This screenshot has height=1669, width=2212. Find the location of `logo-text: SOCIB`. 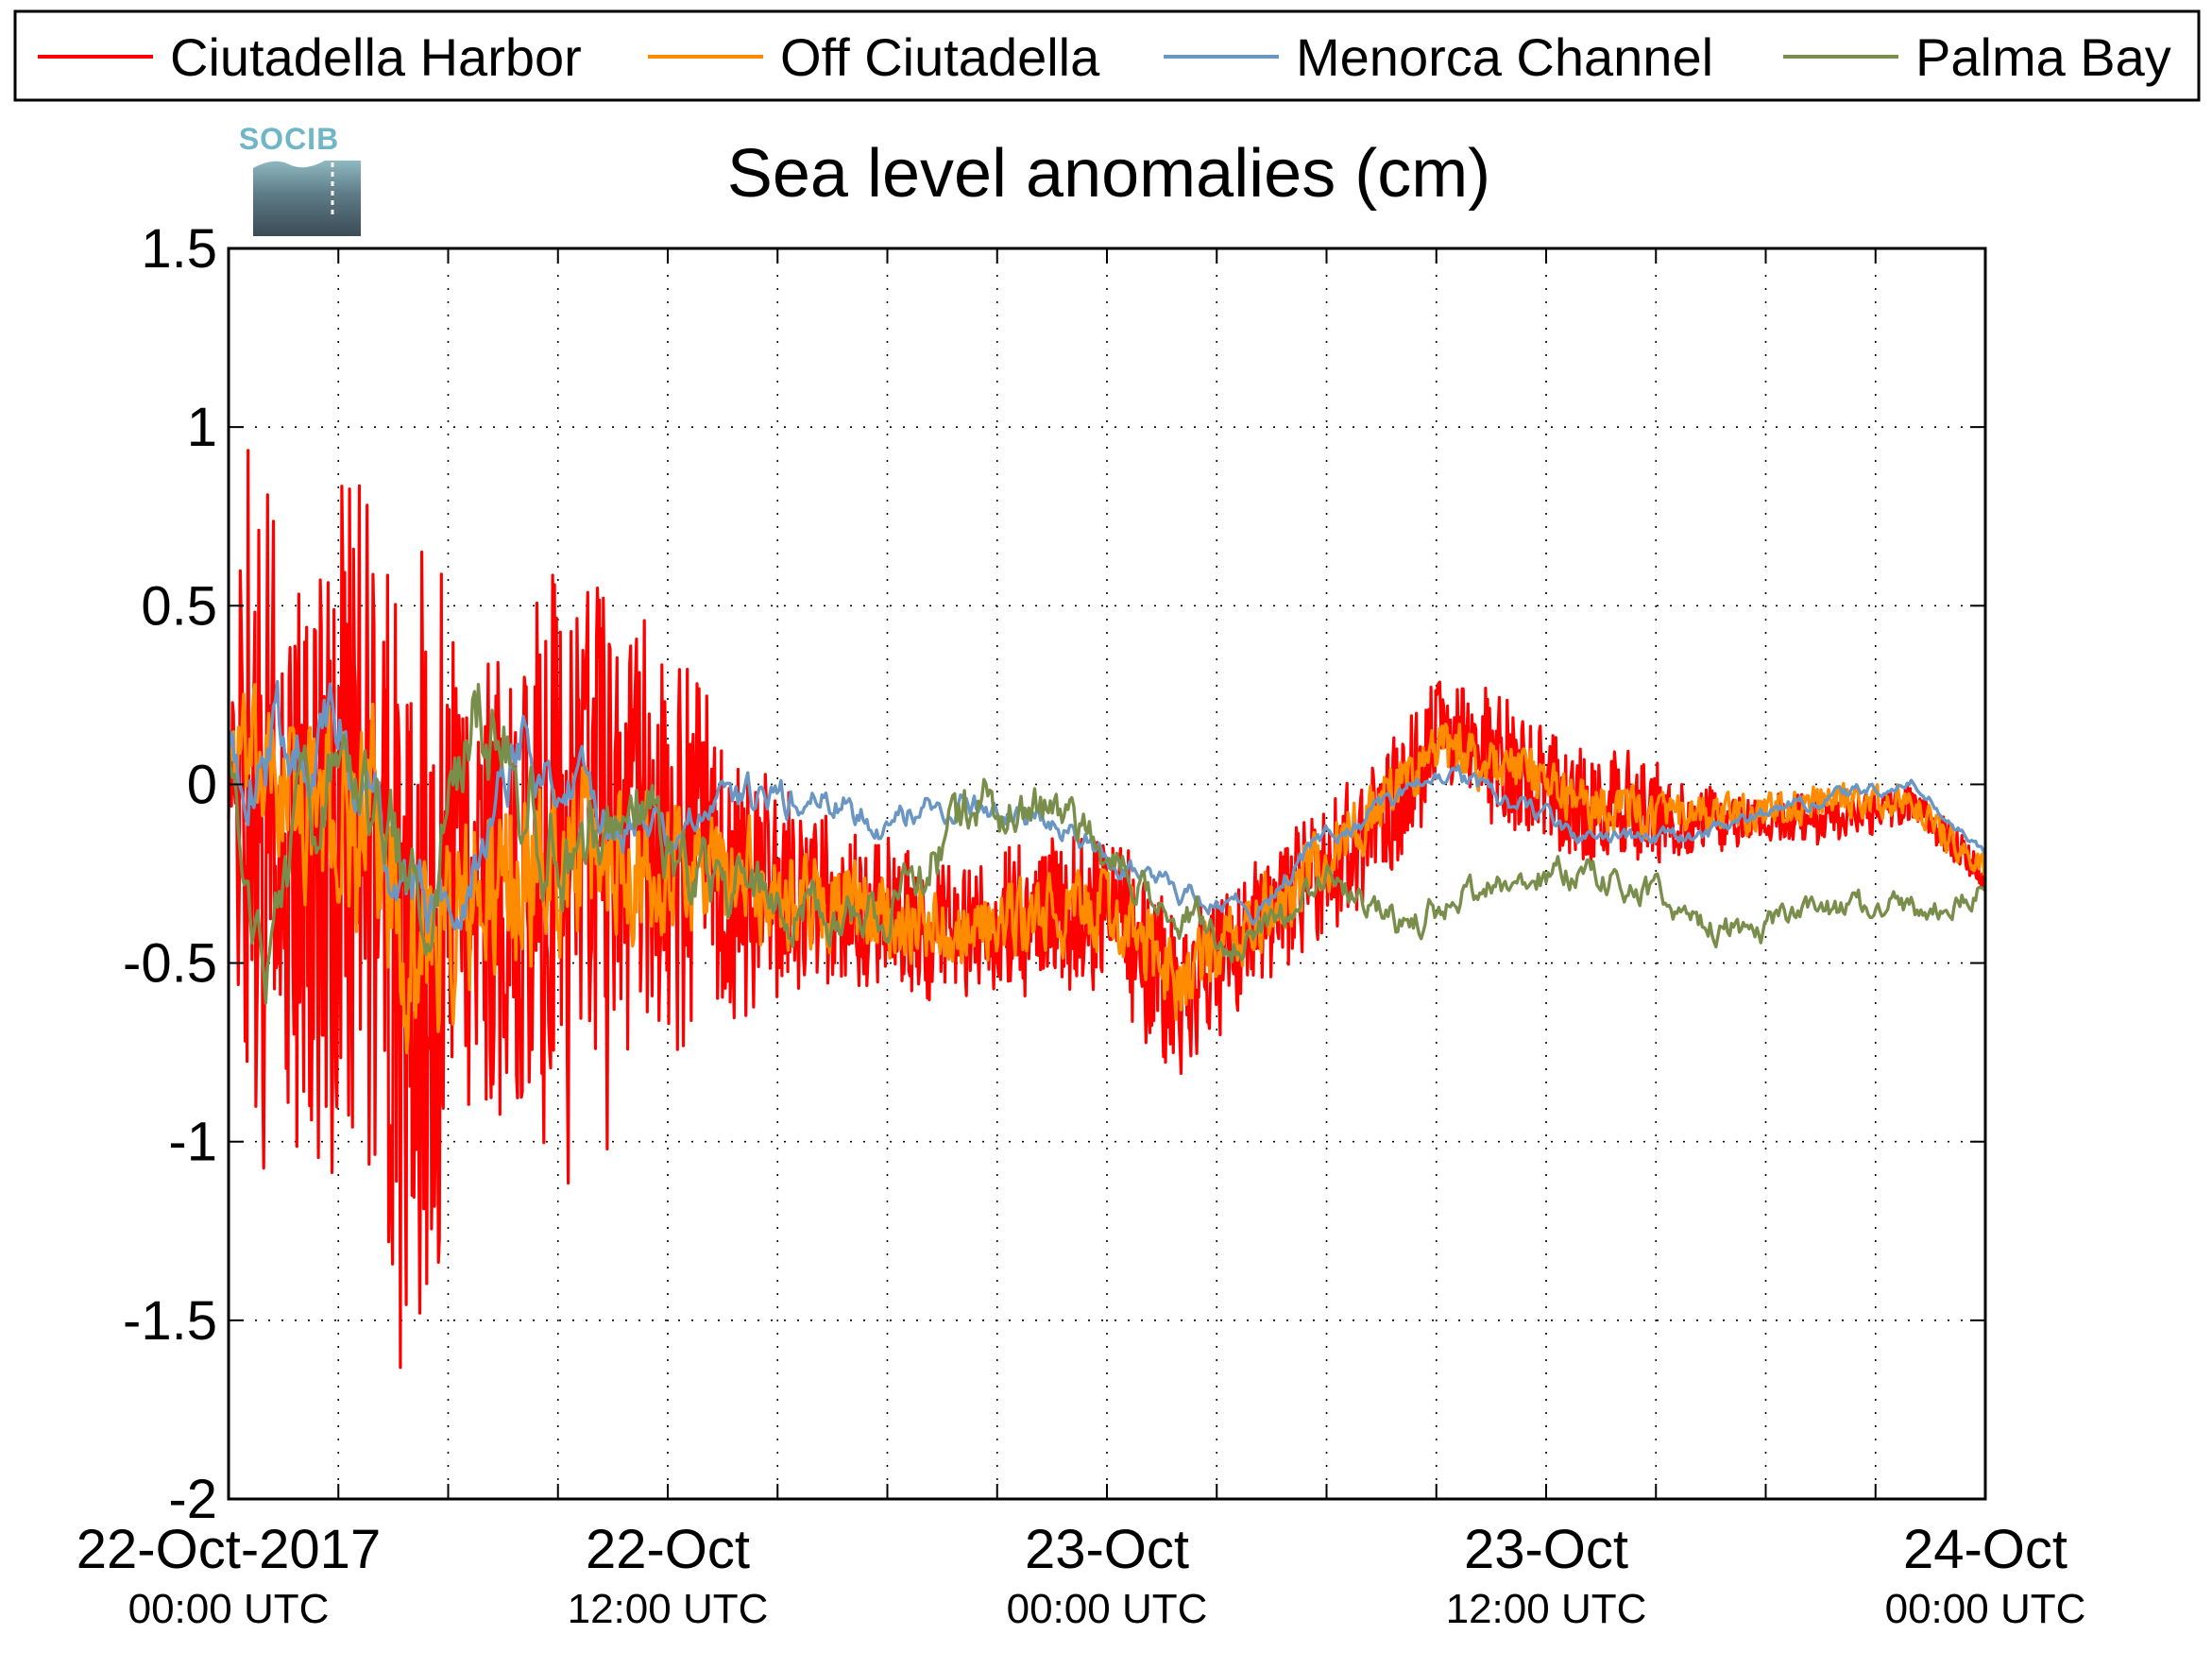

logo-text: SOCIB is located at coordinates (289, 139).